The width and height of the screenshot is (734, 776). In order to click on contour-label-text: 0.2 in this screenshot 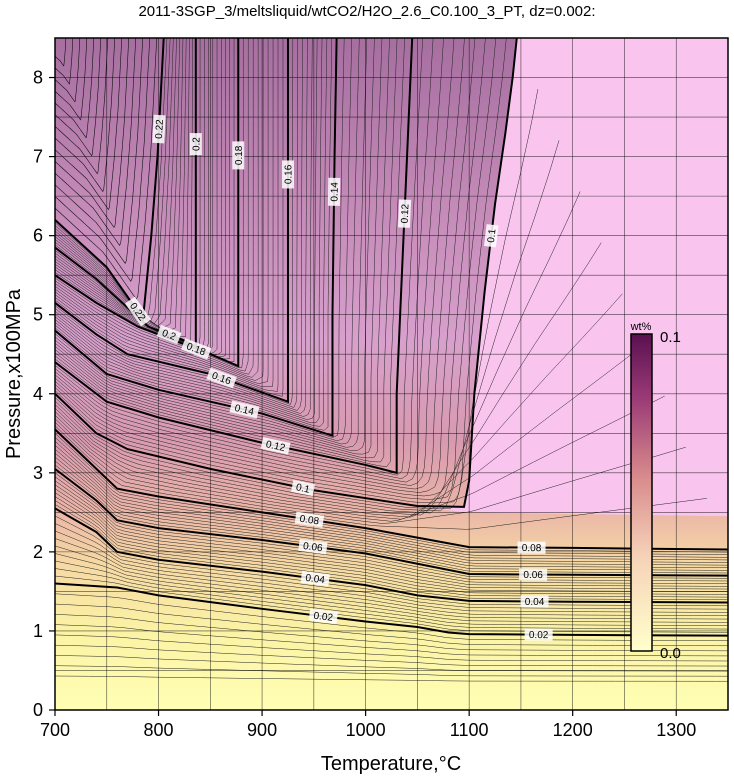, I will do `click(196, 144)`.